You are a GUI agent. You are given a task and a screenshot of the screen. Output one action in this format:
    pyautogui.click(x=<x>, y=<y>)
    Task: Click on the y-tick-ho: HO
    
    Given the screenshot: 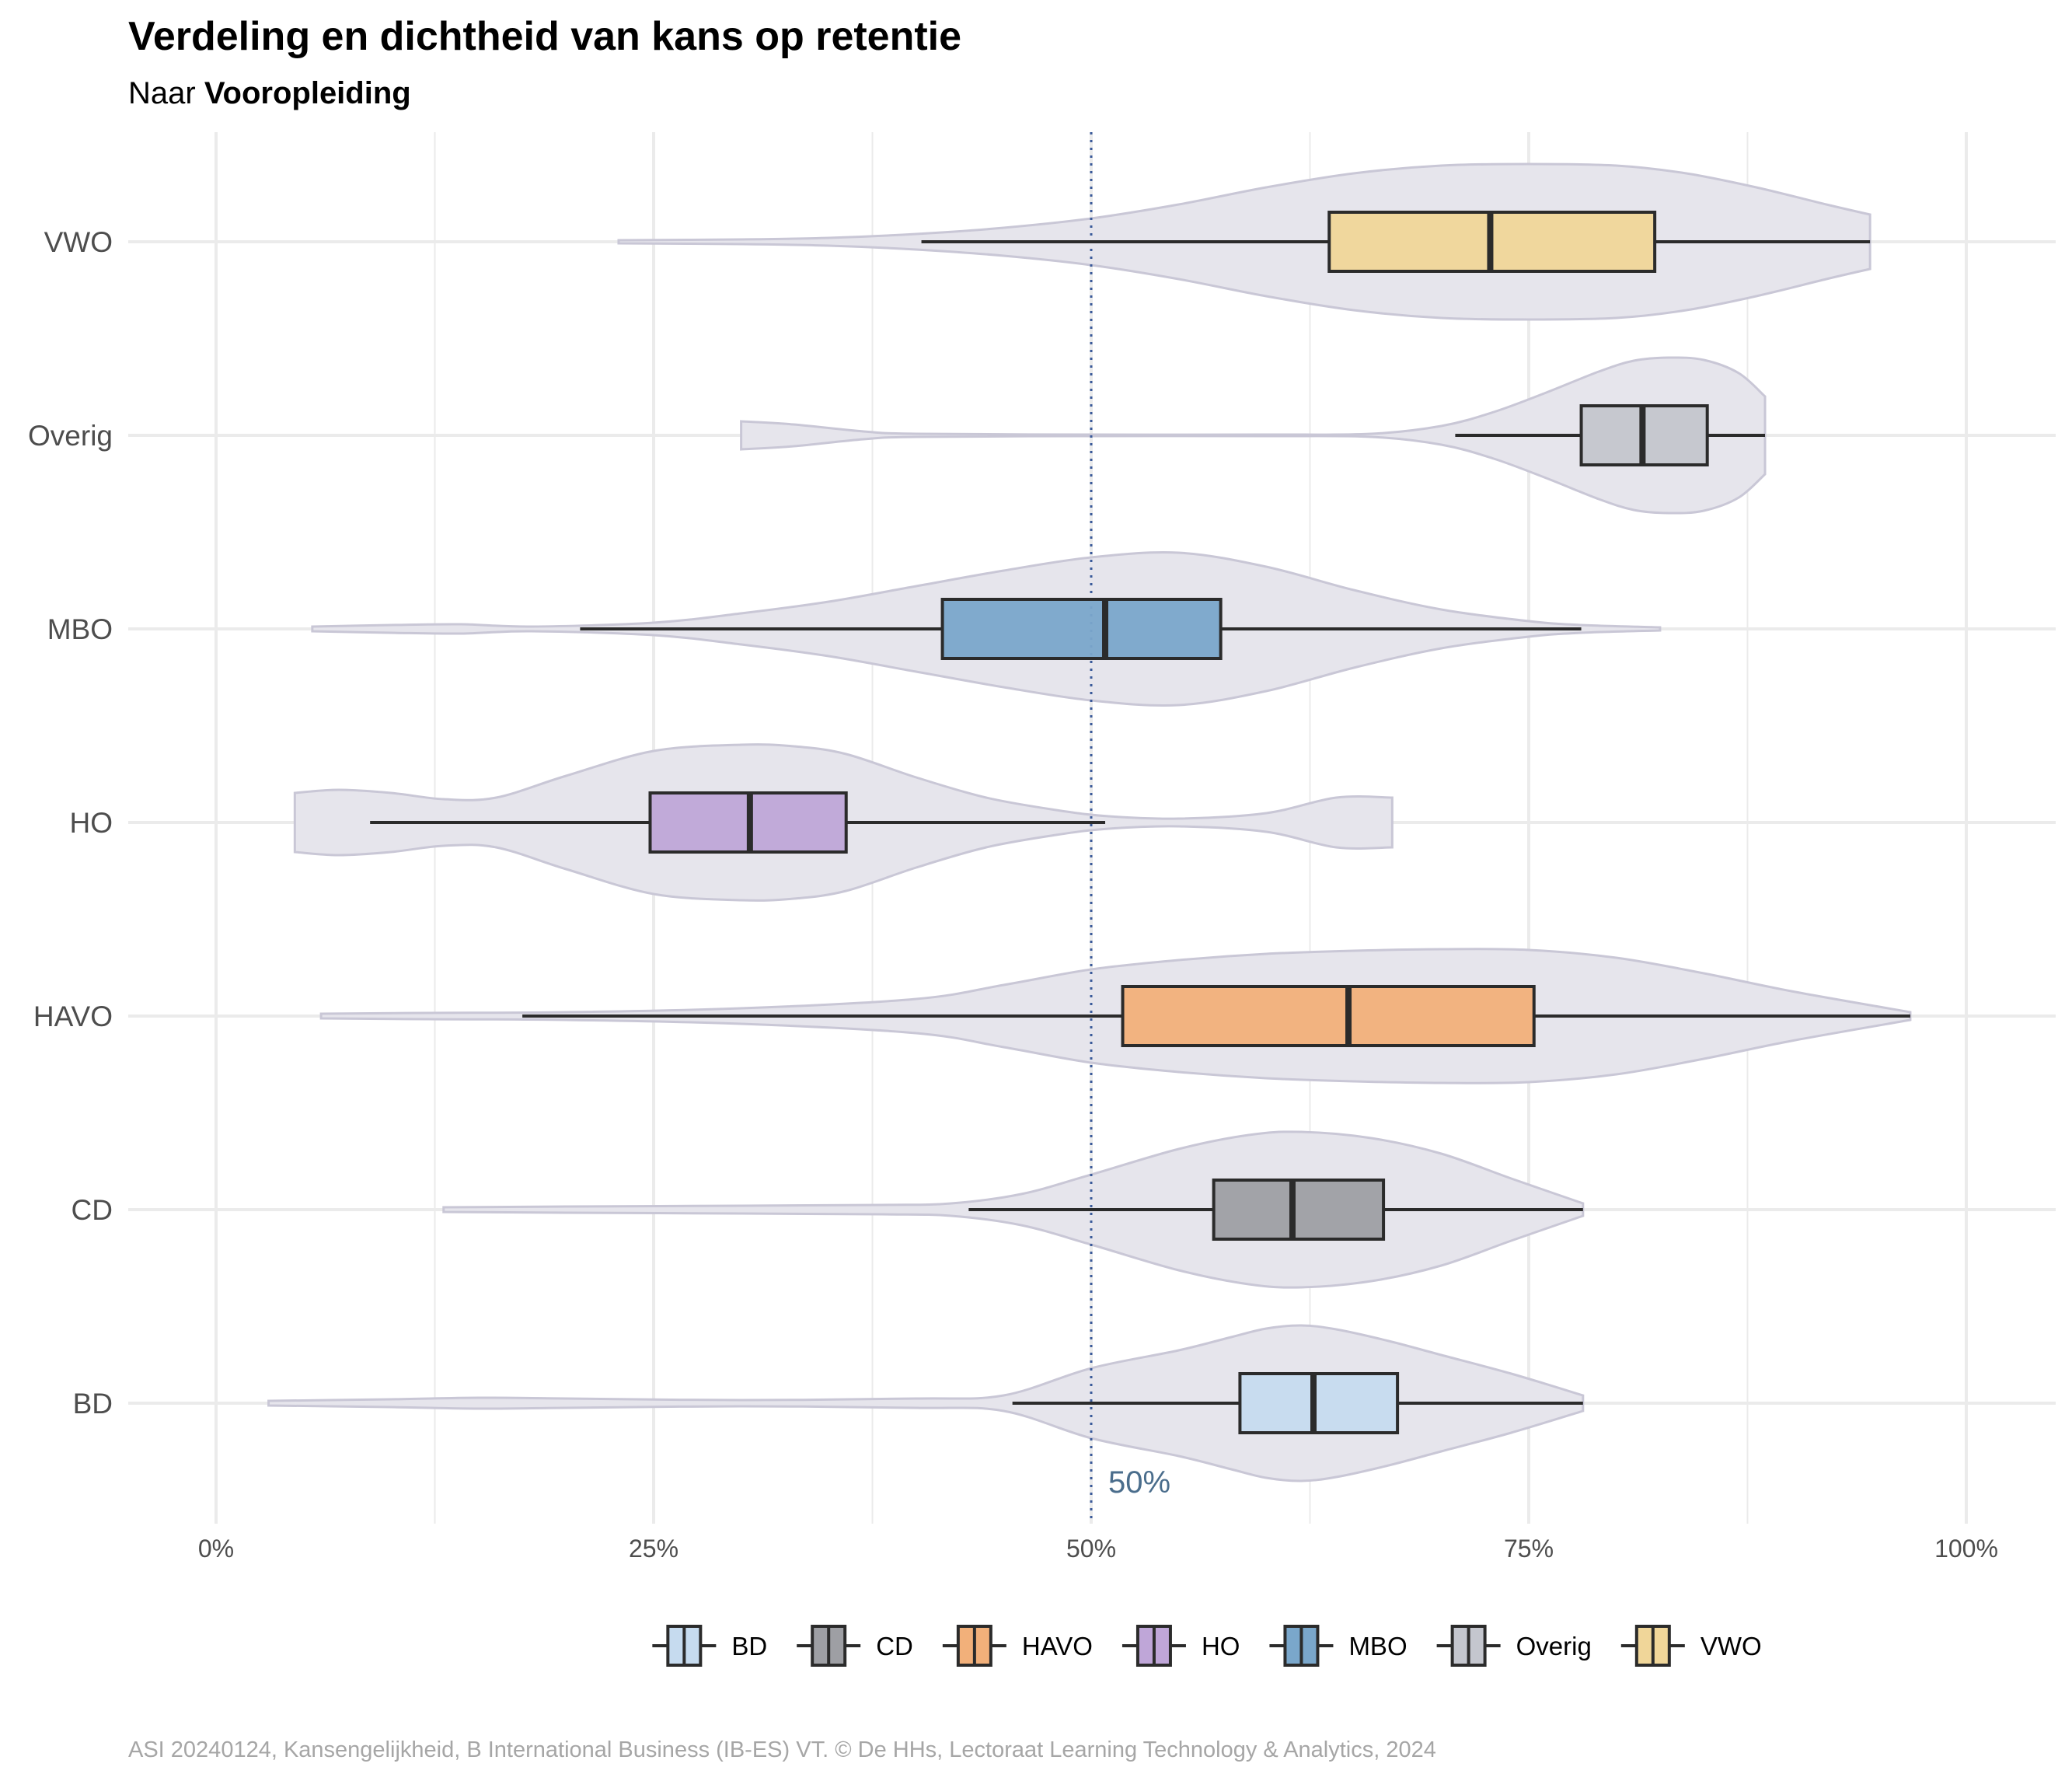 What is the action you would take?
    pyautogui.click(x=91, y=823)
    